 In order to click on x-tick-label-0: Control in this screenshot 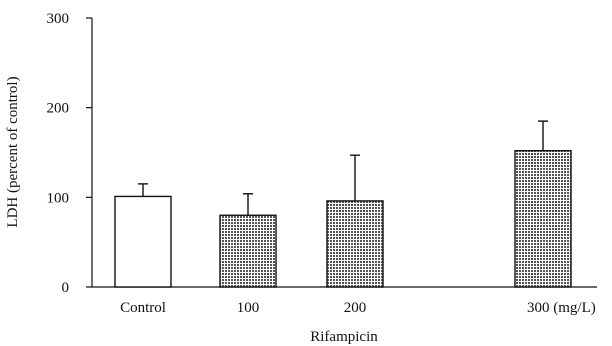, I will do `click(143, 308)`.